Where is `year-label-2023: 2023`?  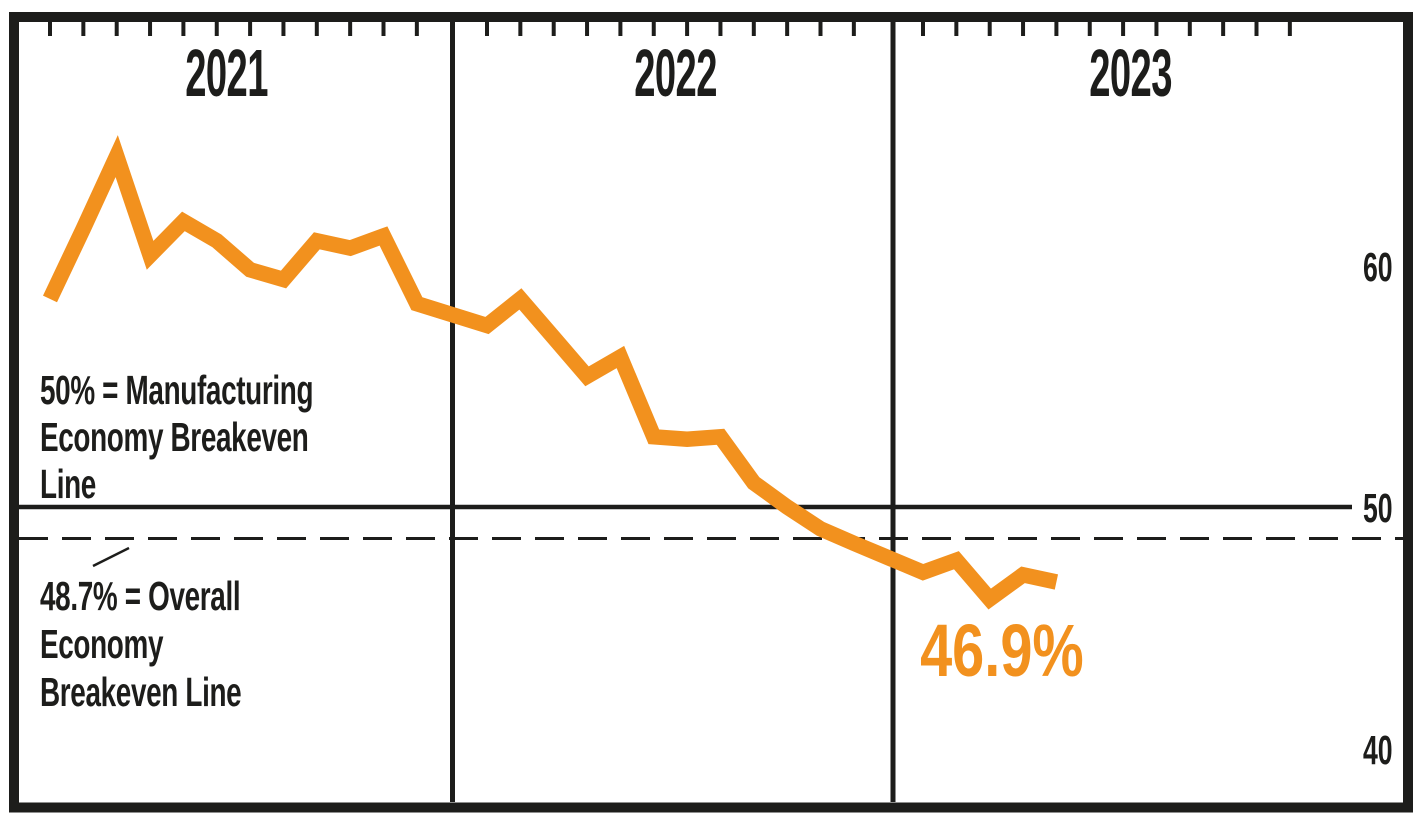
year-label-2023: 2023 is located at coordinates (1131, 73).